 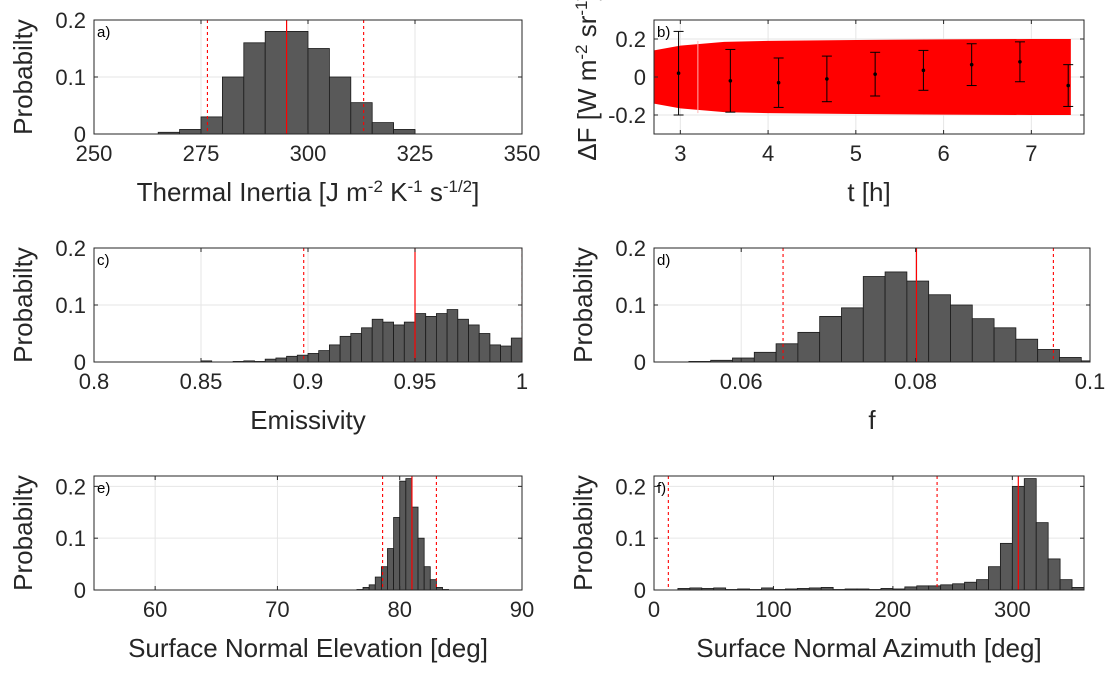 I want to click on axes-frame, so click(x=869, y=533).